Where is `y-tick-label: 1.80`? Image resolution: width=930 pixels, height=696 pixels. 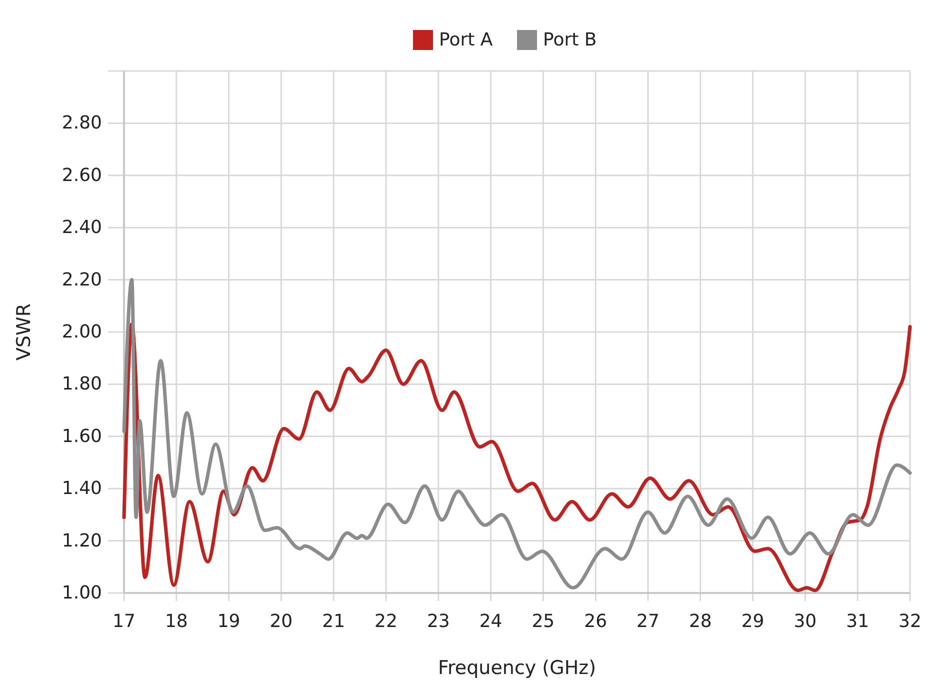 y-tick-label: 1.80 is located at coordinates (82, 384).